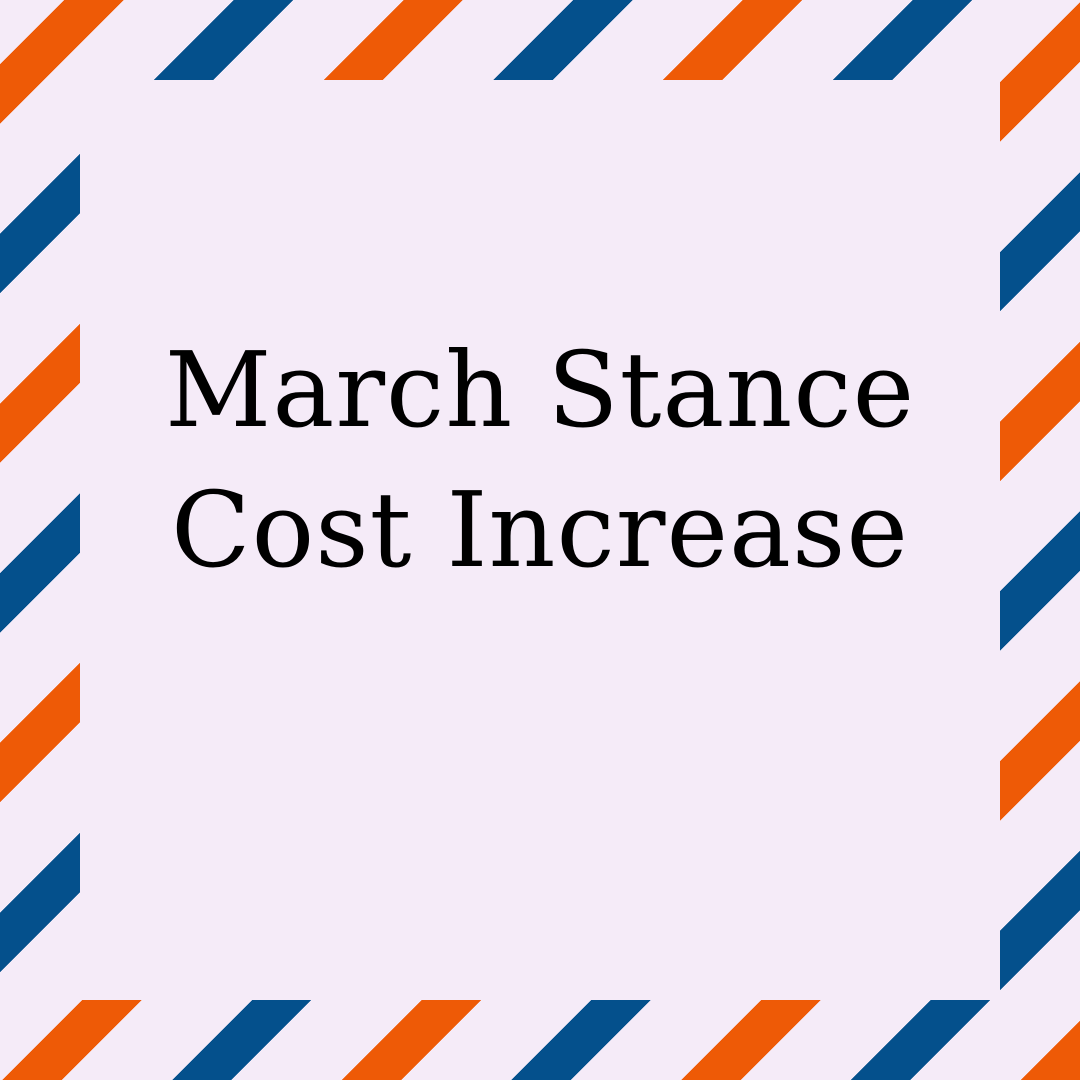 The width and height of the screenshot is (1080, 1080). What do you see at coordinates (540, 390) in the screenshot?
I see `title-line-1: March Stance` at bounding box center [540, 390].